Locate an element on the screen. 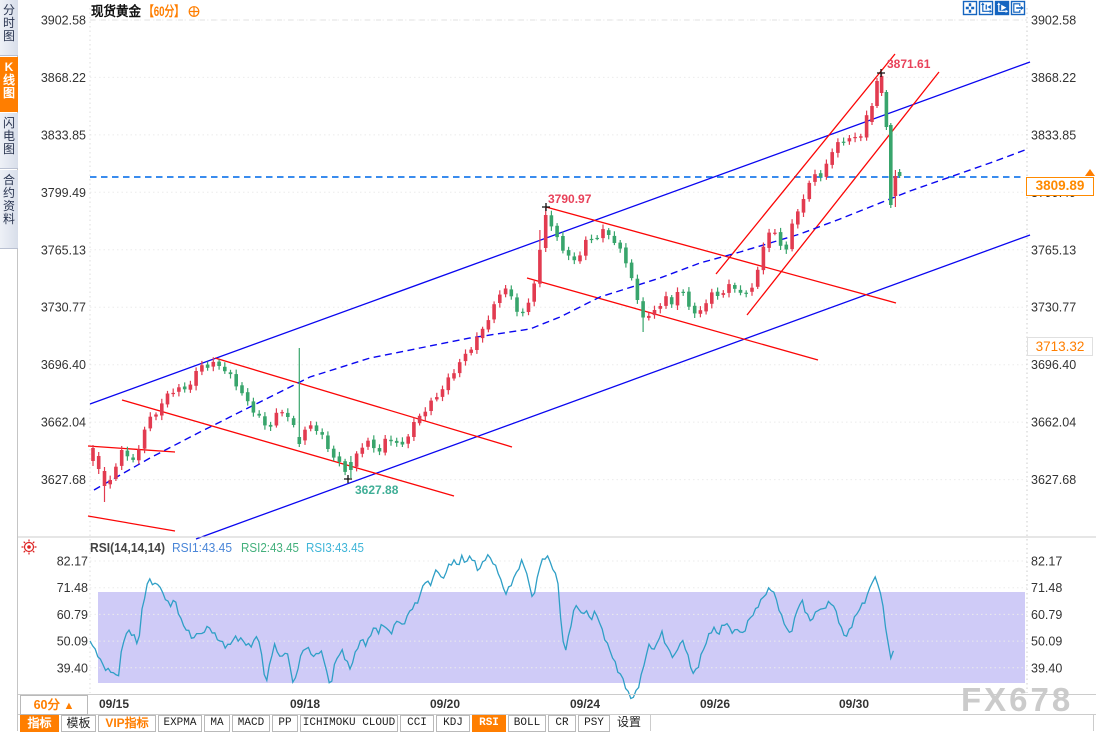  svg-text: 3799.49 is located at coordinates (63, 193).